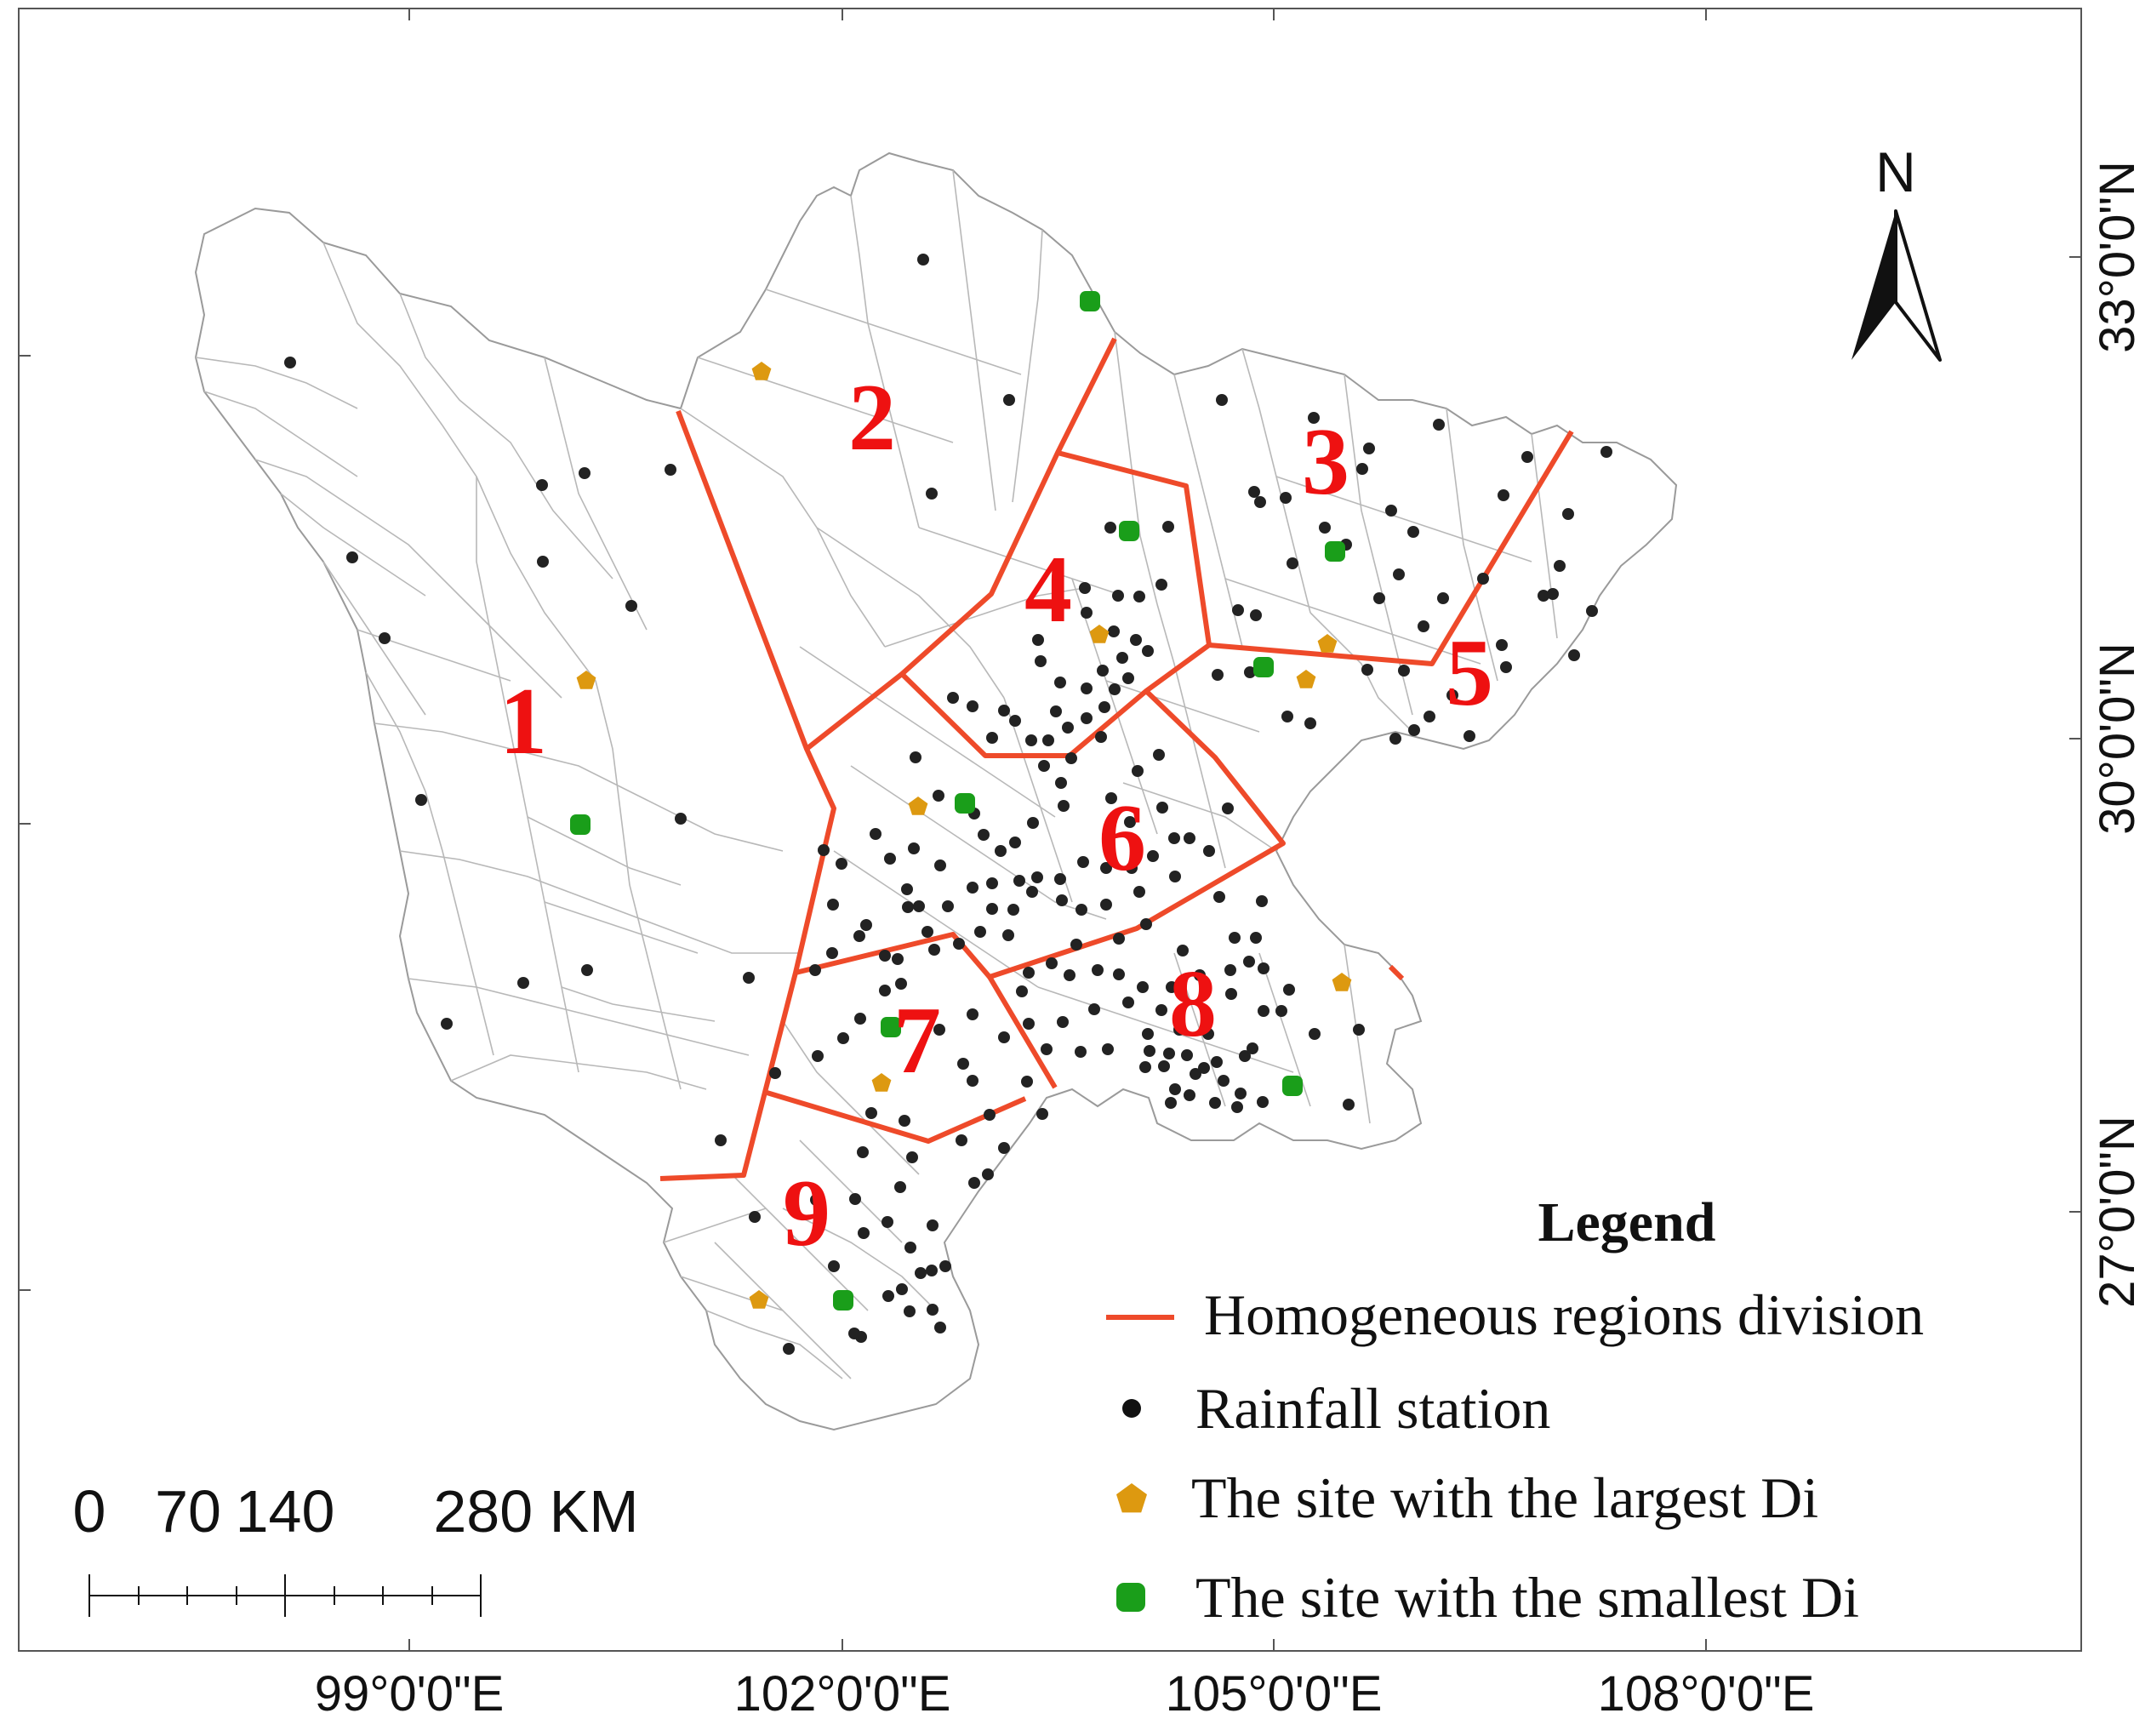 The image size is (2151, 1736). What do you see at coordinates (1918, 285) in the screenshot?
I see `north-arrow-right-half` at bounding box center [1918, 285].